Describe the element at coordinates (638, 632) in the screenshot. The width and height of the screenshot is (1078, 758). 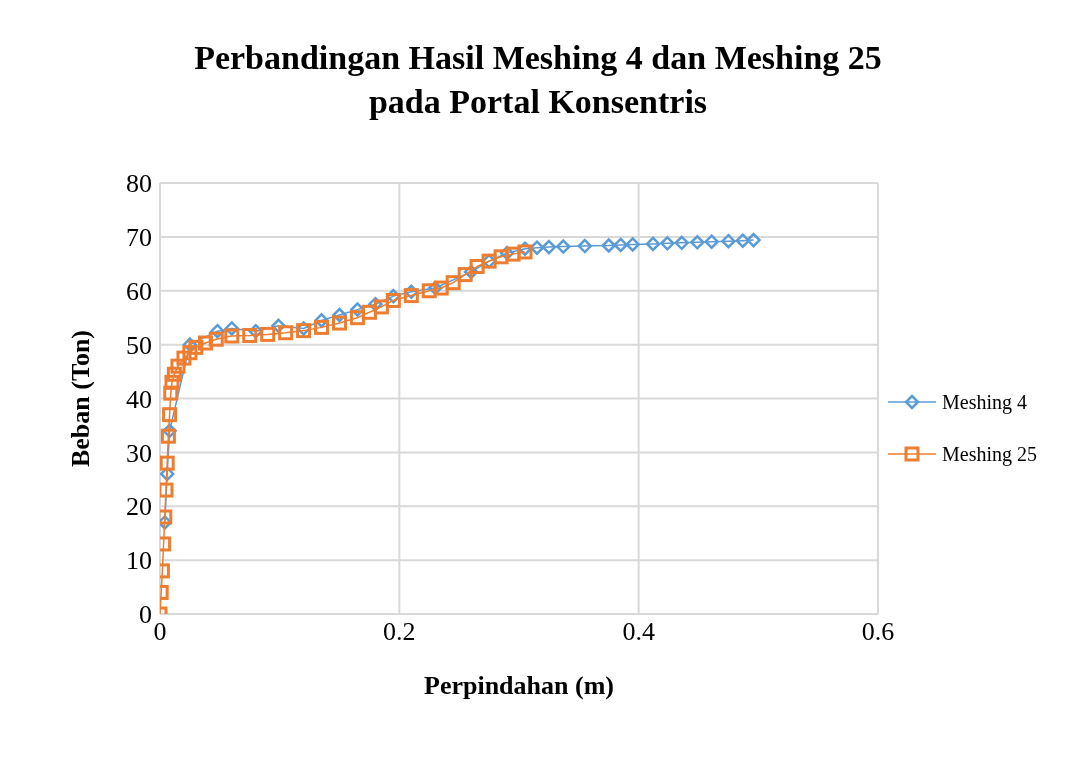
I see `x-tick-label: 0.4` at that location.